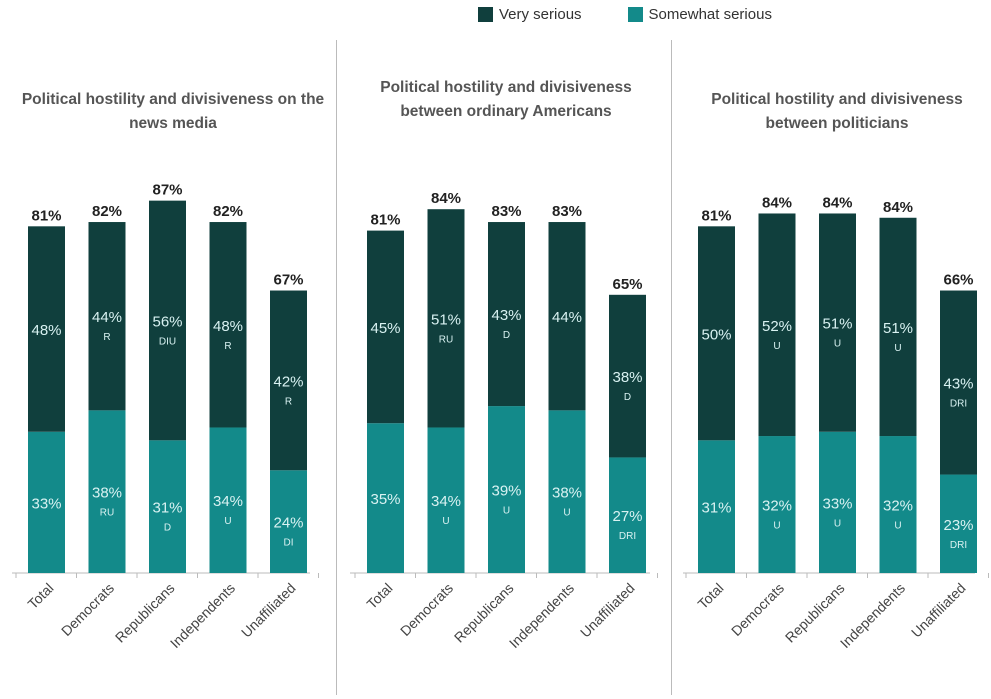  What do you see at coordinates (716, 334) in the screenshot?
I see `data-label-very-serious: 50%` at bounding box center [716, 334].